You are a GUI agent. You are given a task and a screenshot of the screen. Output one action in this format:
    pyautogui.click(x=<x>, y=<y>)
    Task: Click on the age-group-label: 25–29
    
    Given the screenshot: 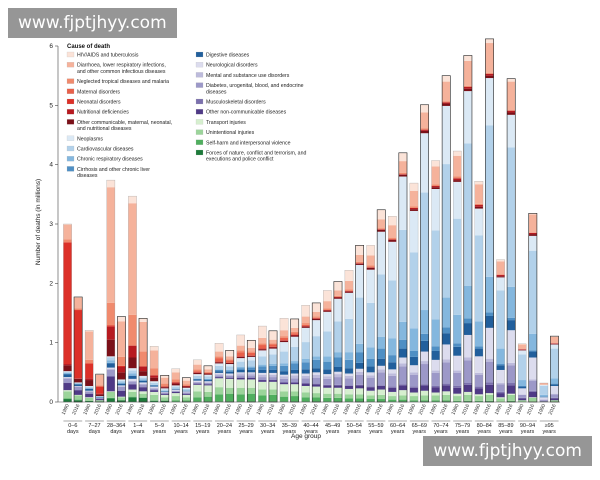 What is the action you would take?
    pyautogui.click(x=245, y=426)
    